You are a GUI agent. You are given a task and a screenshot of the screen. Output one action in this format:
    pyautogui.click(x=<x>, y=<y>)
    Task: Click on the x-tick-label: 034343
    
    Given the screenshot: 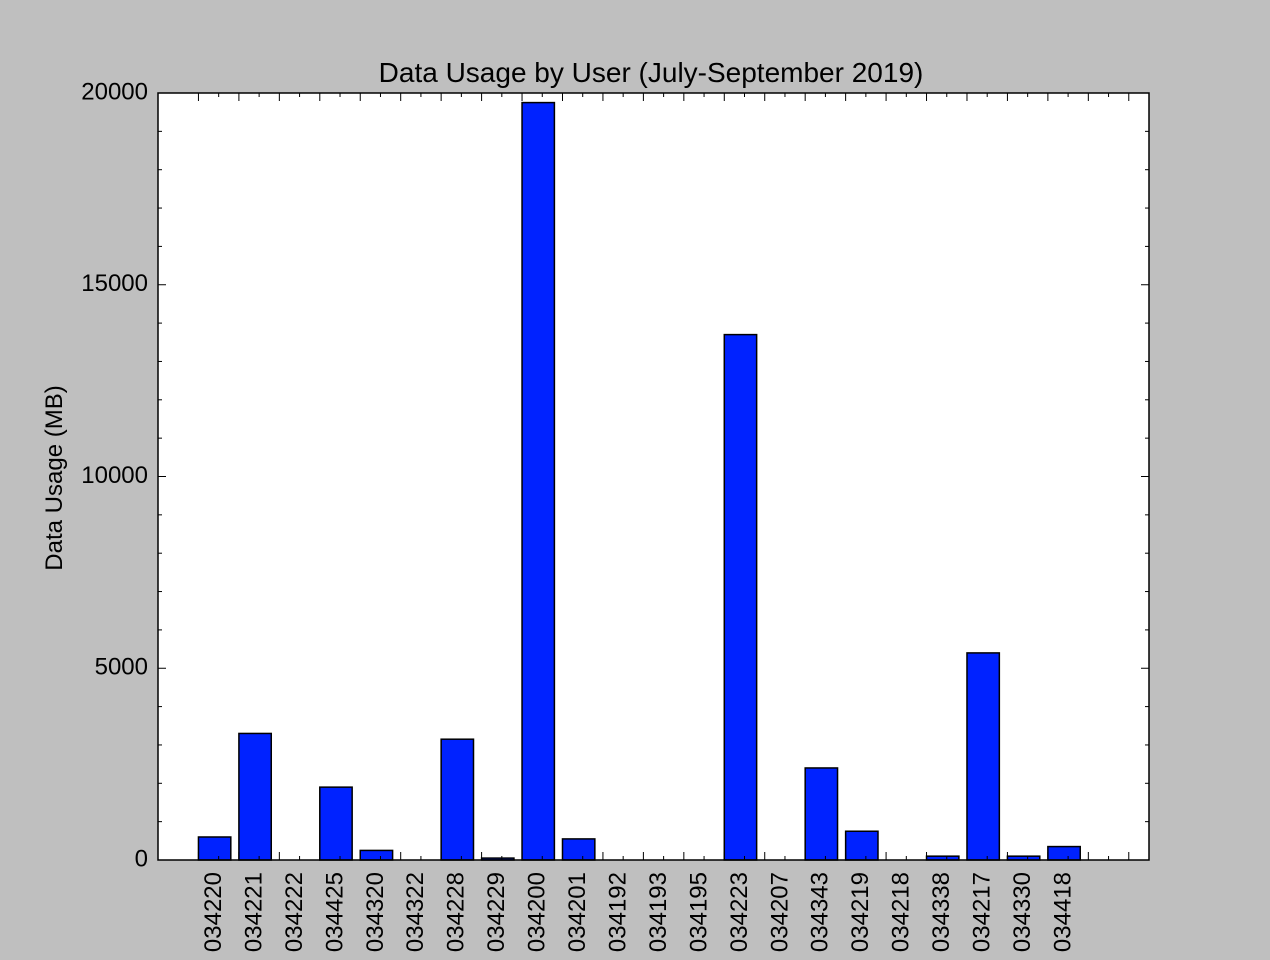 What is the action you would take?
    pyautogui.click(x=820, y=912)
    